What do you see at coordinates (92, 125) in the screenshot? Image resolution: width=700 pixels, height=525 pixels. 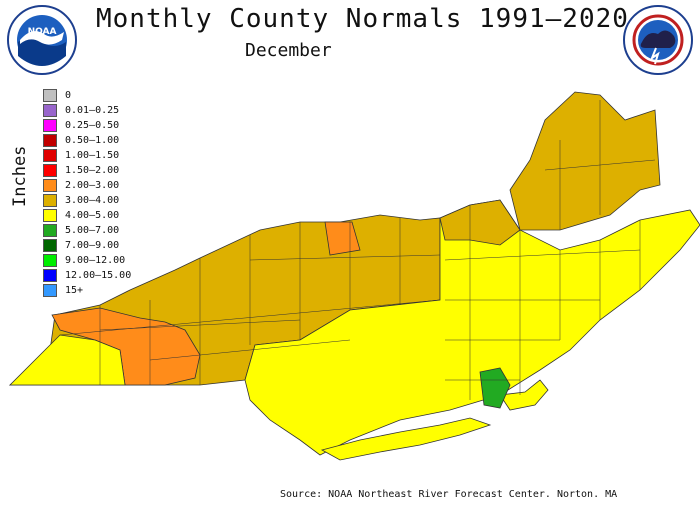 I see `legend-label: 0.25–0.50` at bounding box center [92, 125].